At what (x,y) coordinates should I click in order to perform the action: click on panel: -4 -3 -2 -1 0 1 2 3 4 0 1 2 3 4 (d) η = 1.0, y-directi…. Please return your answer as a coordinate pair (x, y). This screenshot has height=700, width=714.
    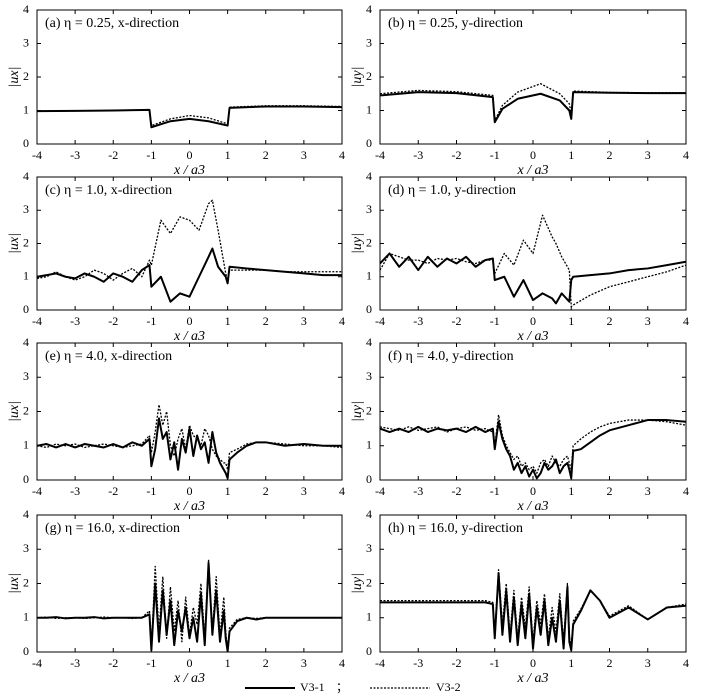
    Looking at the image, I should click on (519, 256).